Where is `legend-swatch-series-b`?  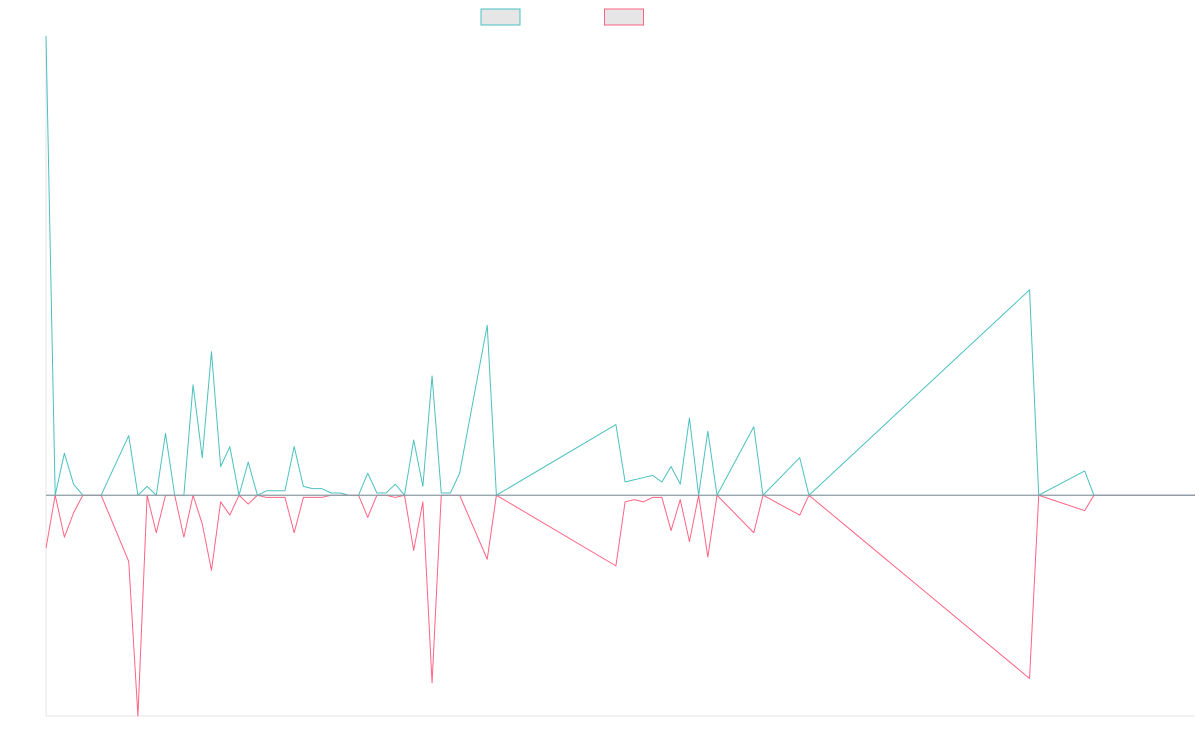
legend-swatch-series-b is located at coordinates (624, 17).